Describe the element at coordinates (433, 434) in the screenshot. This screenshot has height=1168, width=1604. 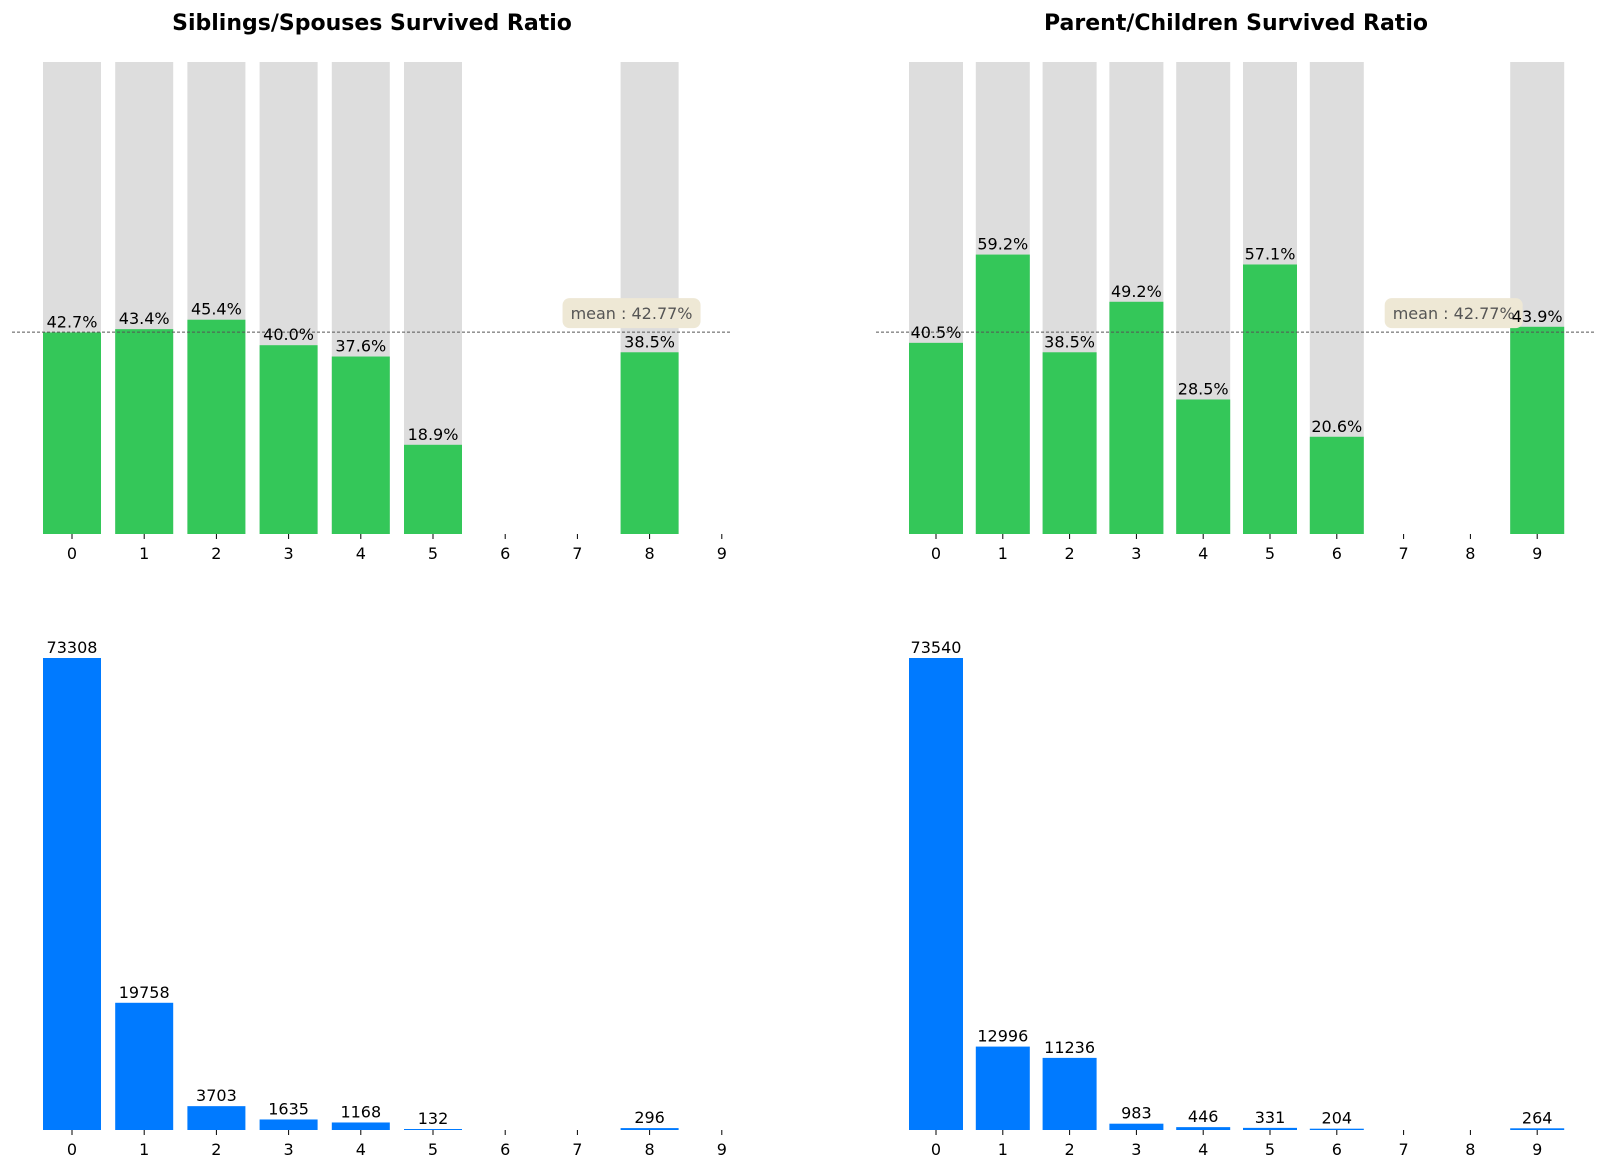
I see `data-label-5: 18.9%` at that location.